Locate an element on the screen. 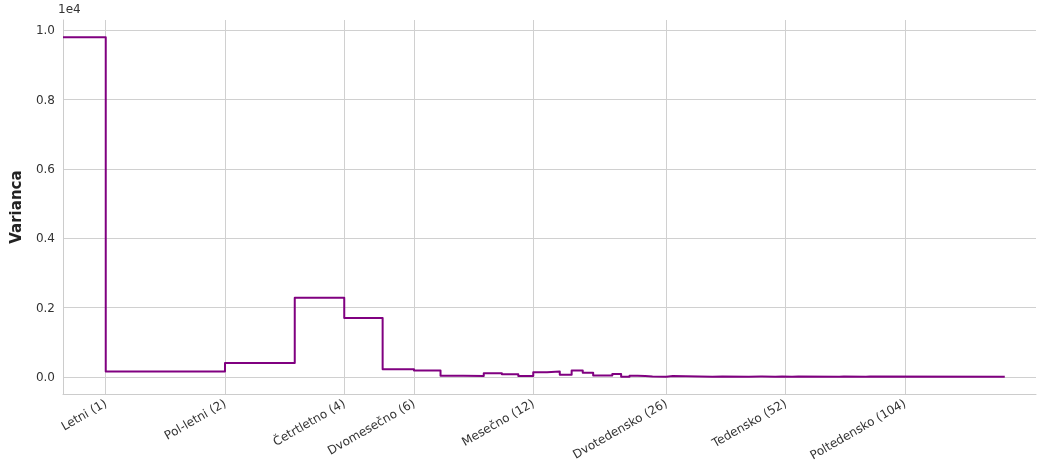 The height and width of the screenshot is (463, 1038). y-tick-label: 0.4 is located at coordinates (45, 238).